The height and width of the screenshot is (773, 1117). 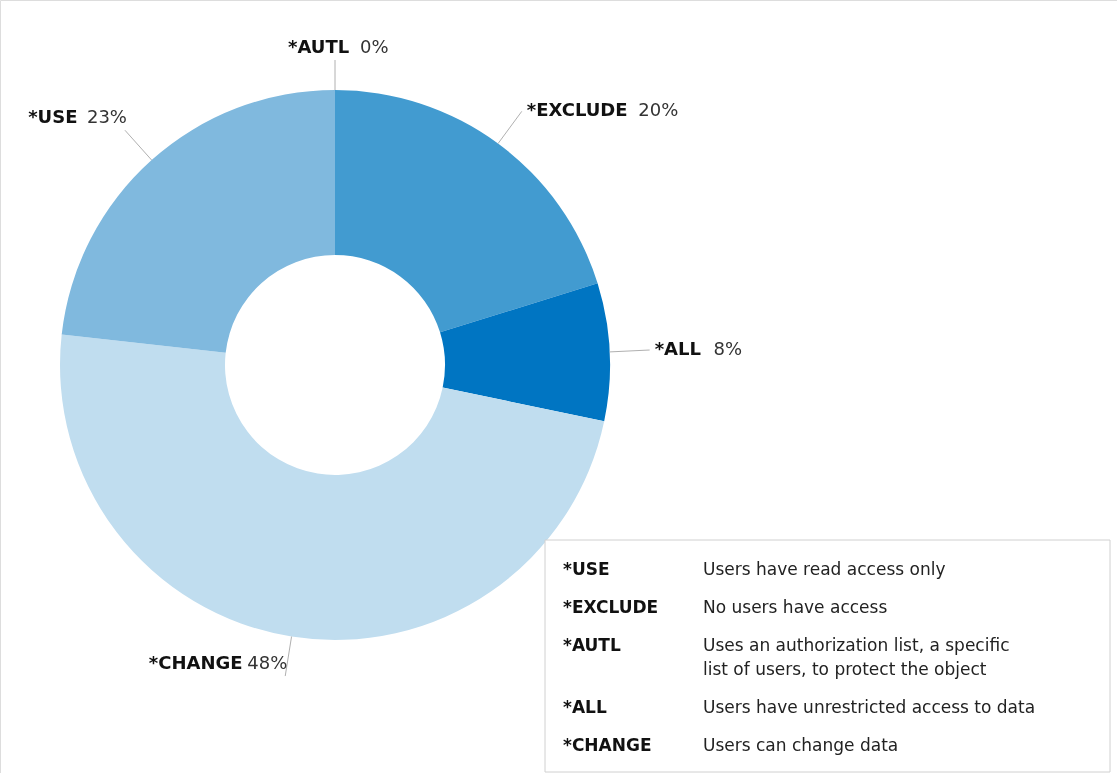 What do you see at coordinates (725, 607) in the screenshot?
I see `text: *EXCLUDE No users have access` at bounding box center [725, 607].